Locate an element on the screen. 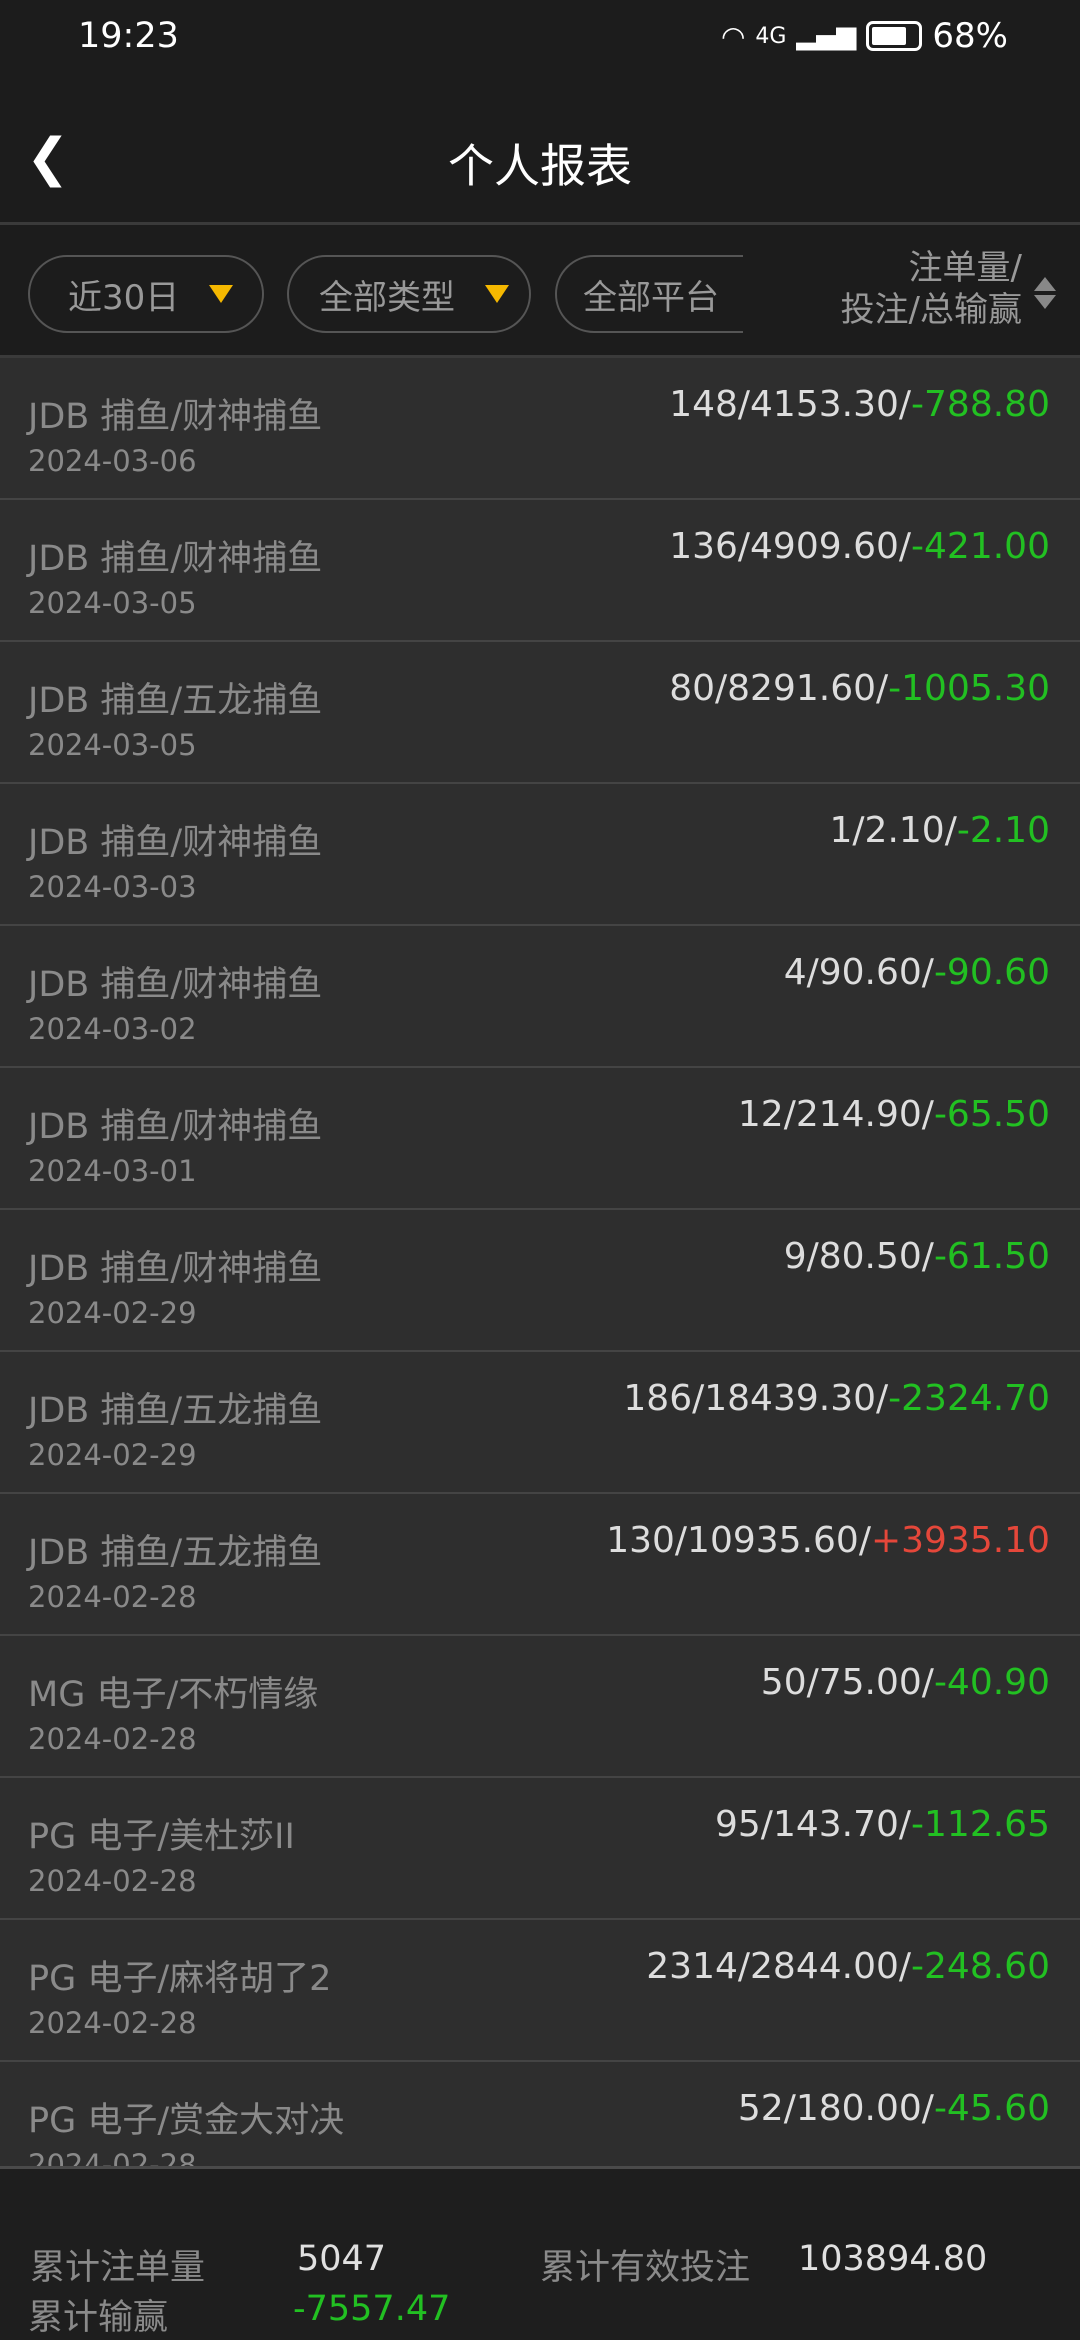 Image resolution: width=1080 pixels, height=2340 pixels. battery-percent: 68% is located at coordinates (970, 36).